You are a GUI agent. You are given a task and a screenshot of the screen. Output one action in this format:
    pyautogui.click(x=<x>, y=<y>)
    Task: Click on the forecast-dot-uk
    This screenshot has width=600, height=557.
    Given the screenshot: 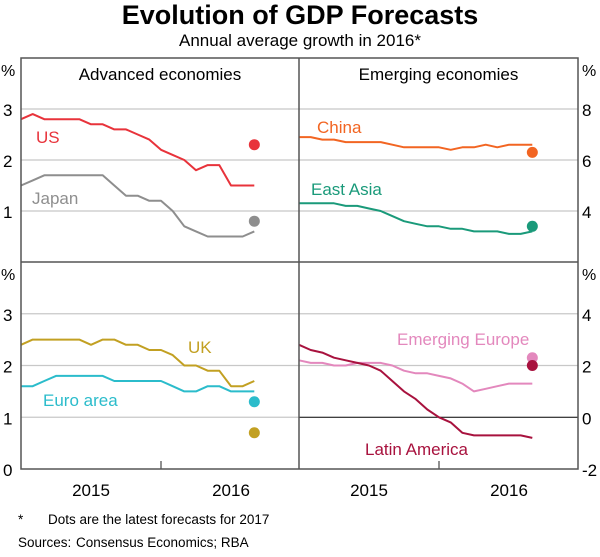 What is the action you would take?
    pyautogui.click(x=254, y=433)
    